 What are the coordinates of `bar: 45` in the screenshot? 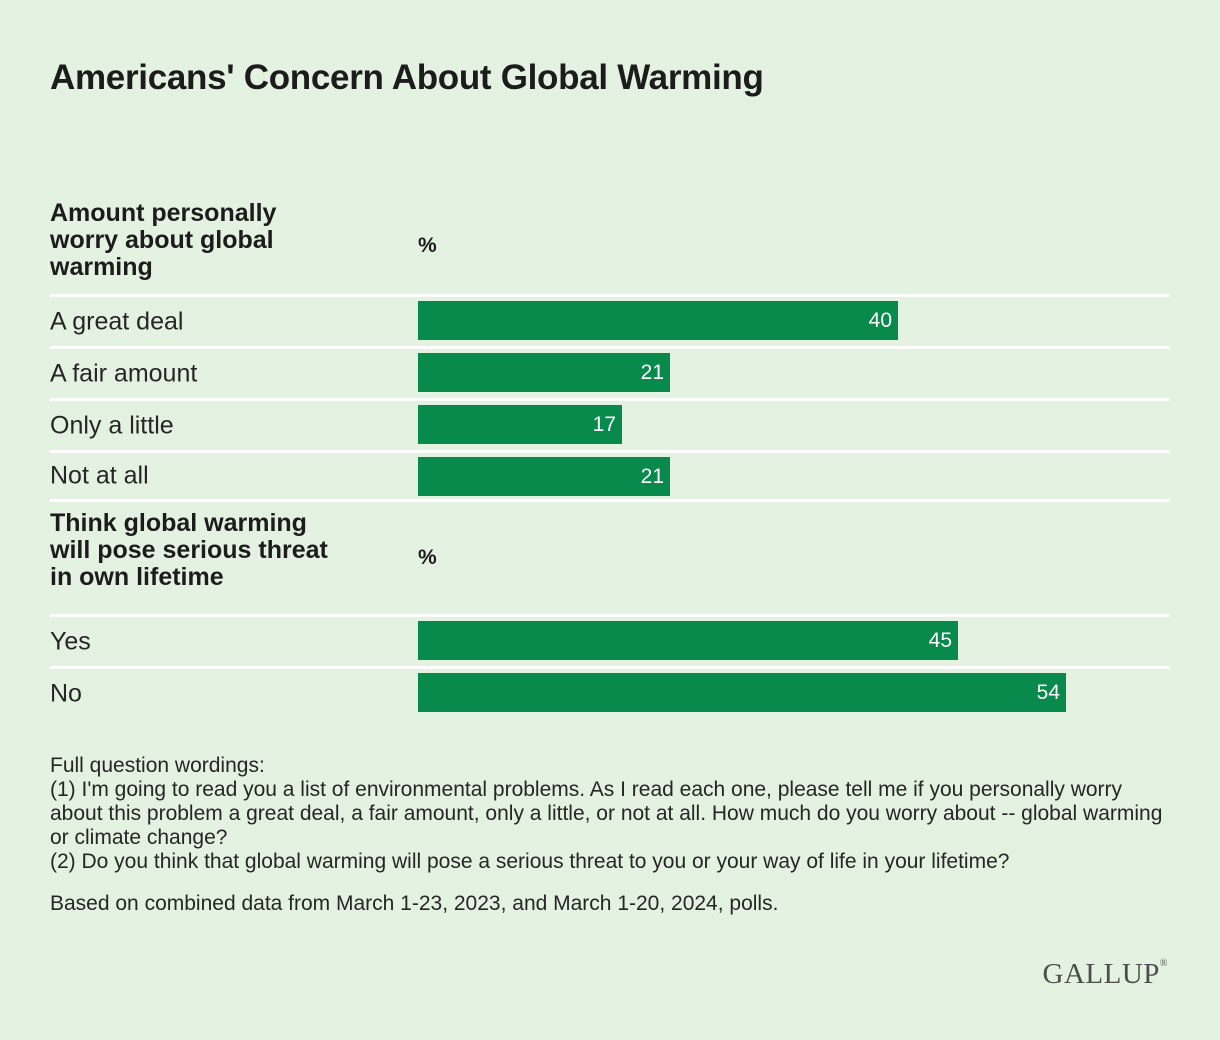 It's located at (688, 640).